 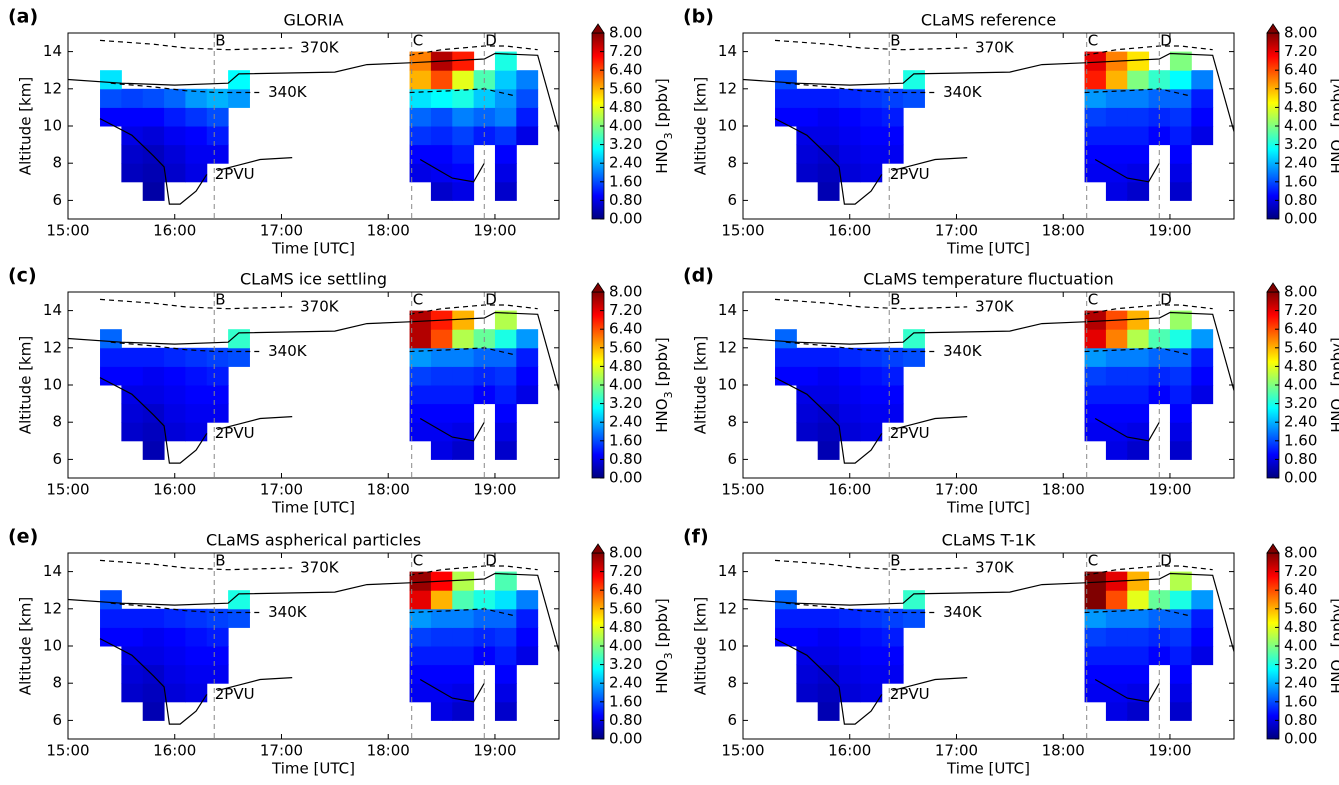 What do you see at coordinates (625, 107) in the screenshot?
I see `colorbar-tick-label: 4.80` at bounding box center [625, 107].